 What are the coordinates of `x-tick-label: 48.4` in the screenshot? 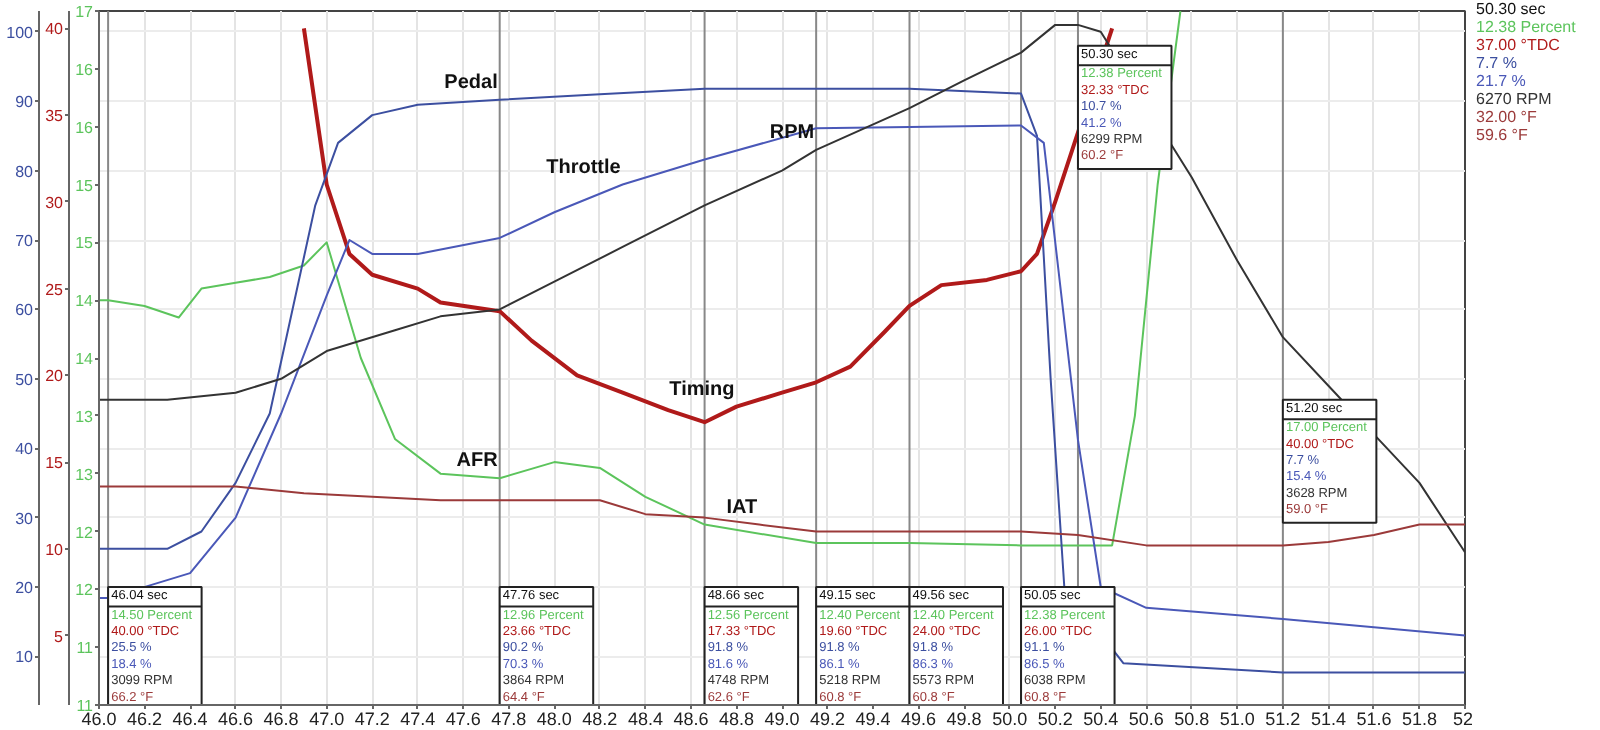 It's located at (645, 719).